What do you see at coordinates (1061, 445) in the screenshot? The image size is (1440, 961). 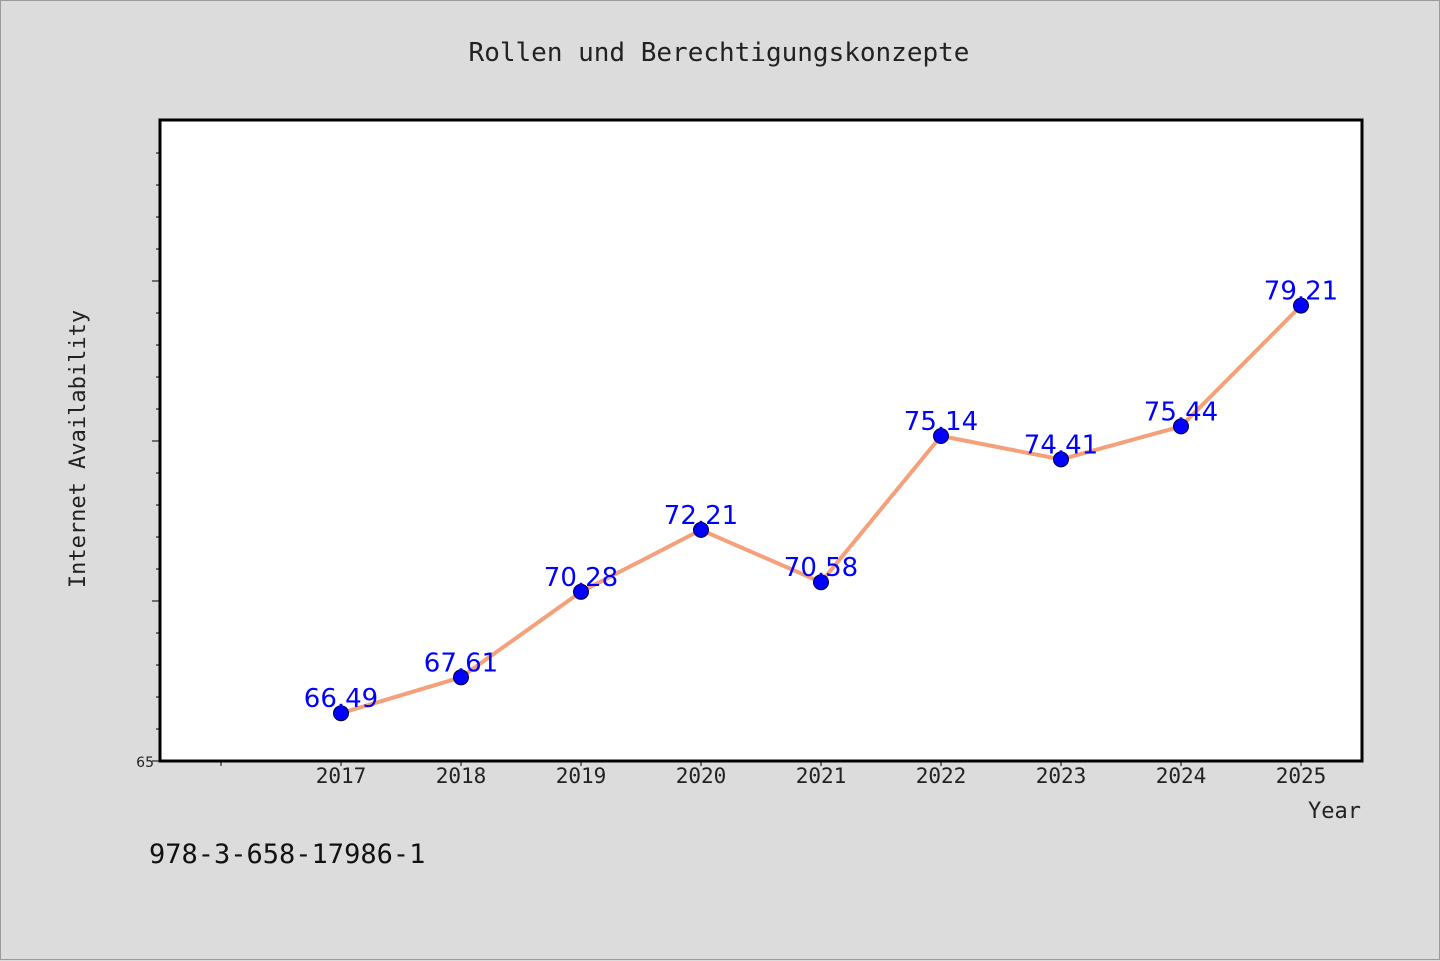 I see `data-label: 74.41` at bounding box center [1061, 445].